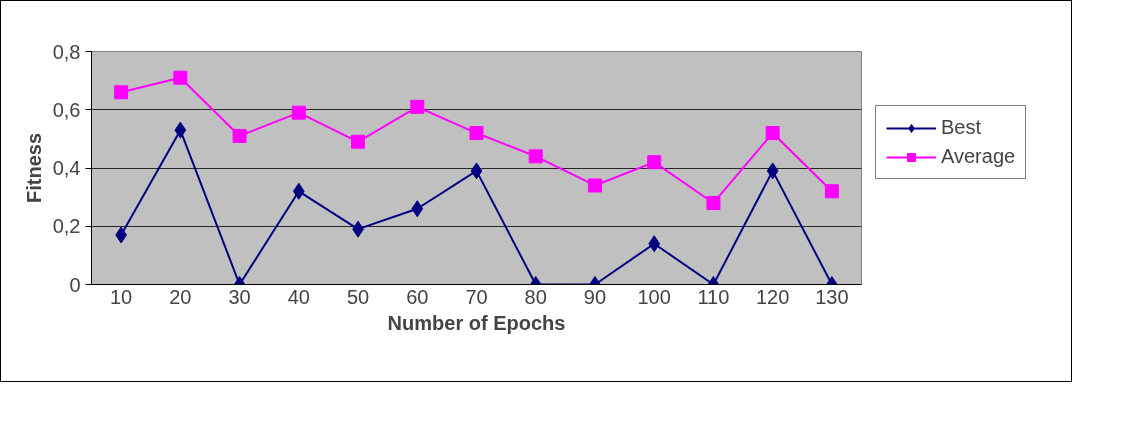  What do you see at coordinates (180, 296) in the screenshot?
I see `x-tick-label: 20` at bounding box center [180, 296].